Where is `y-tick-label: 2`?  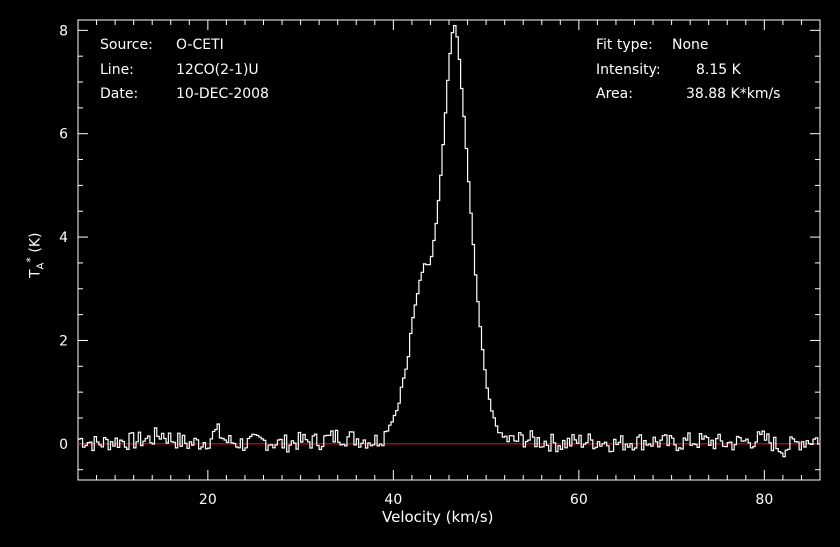 y-tick-label: 2 is located at coordinates (63, 341).